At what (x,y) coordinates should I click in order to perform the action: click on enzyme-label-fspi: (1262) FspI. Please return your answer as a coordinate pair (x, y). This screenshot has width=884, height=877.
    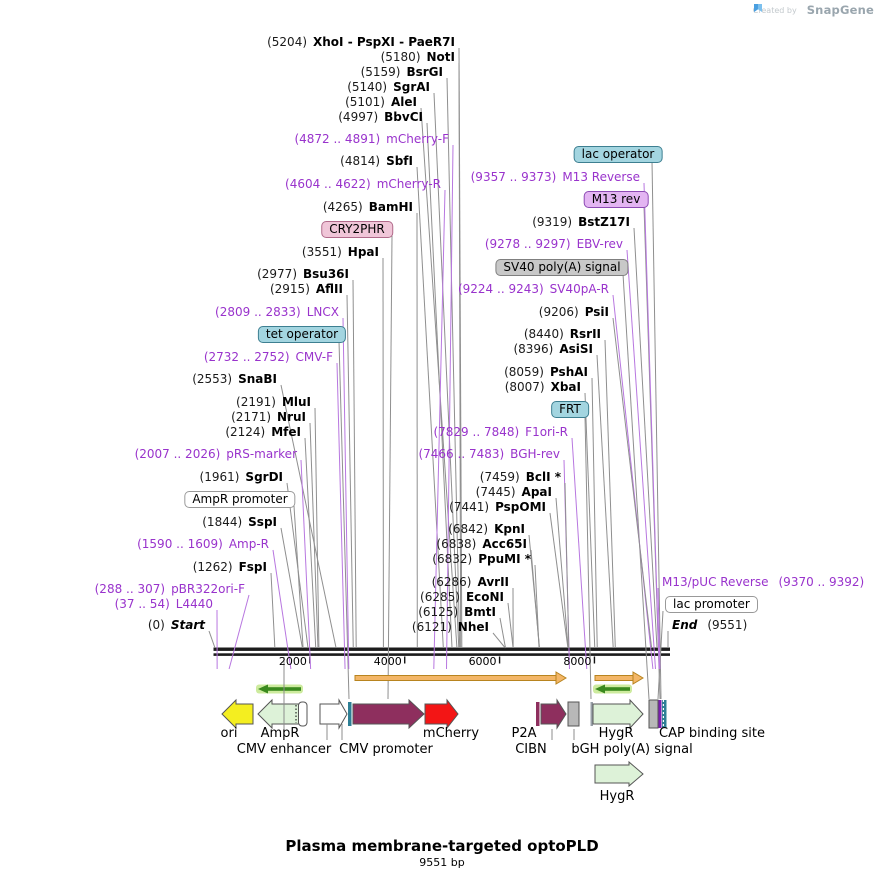
    Looking at the image, I should click on (230, 567).